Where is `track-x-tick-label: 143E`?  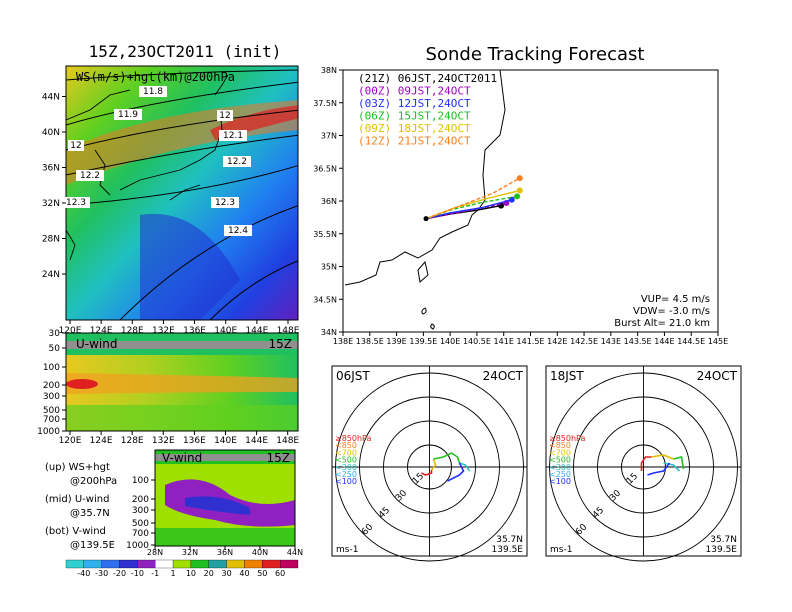
track-x-tick-label: 143E is located at coordinates (611, 341).